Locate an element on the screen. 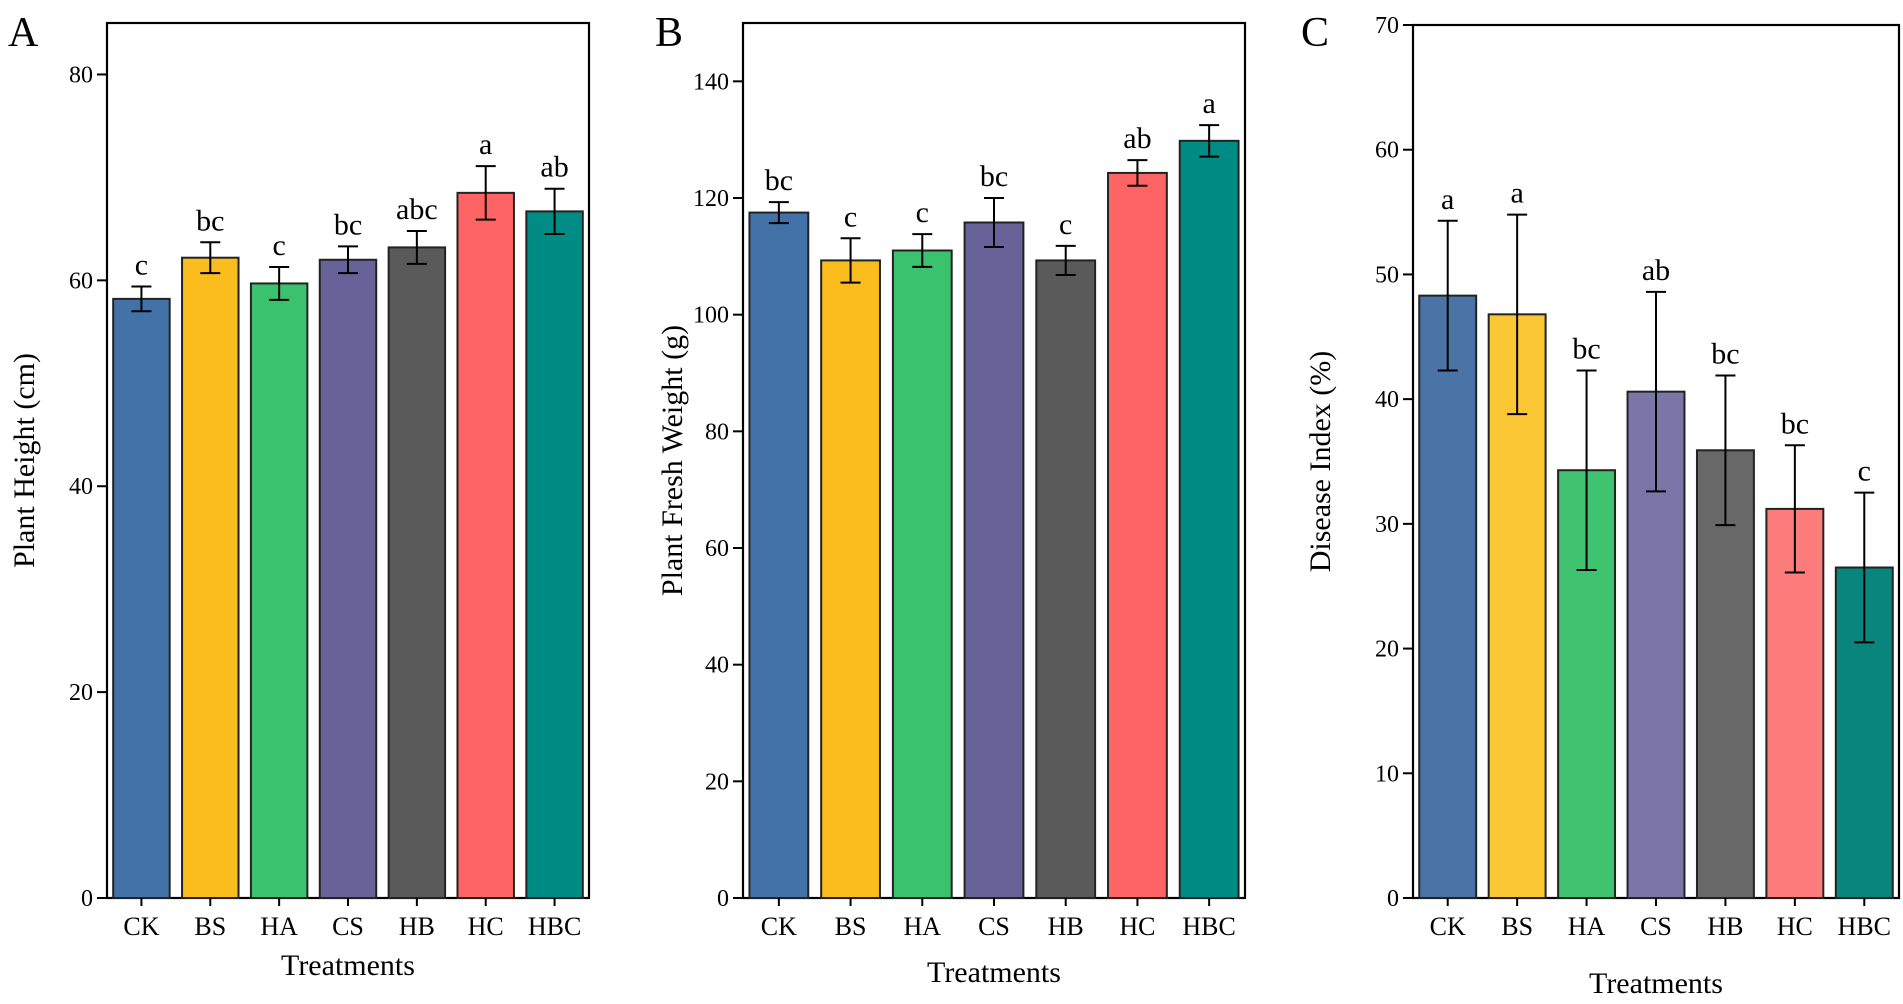 The width and height of the screenshot is (1903, 1004). panel-c-ytick-label-60: 60 is located at coordinates (1387, 151).